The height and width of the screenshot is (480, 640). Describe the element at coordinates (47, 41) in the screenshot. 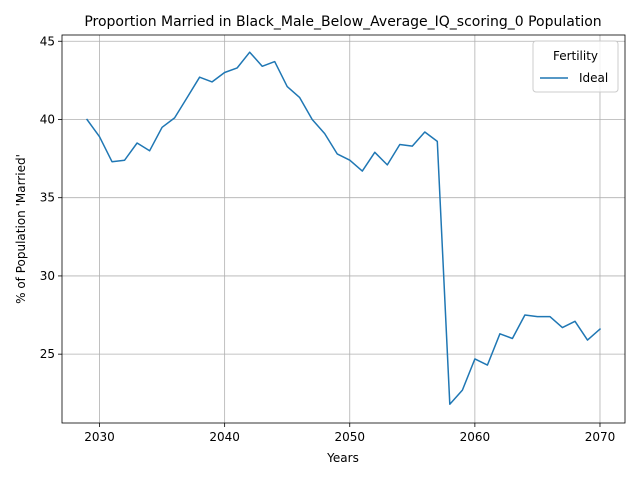

I see `y-tick-label: 45` at that location.